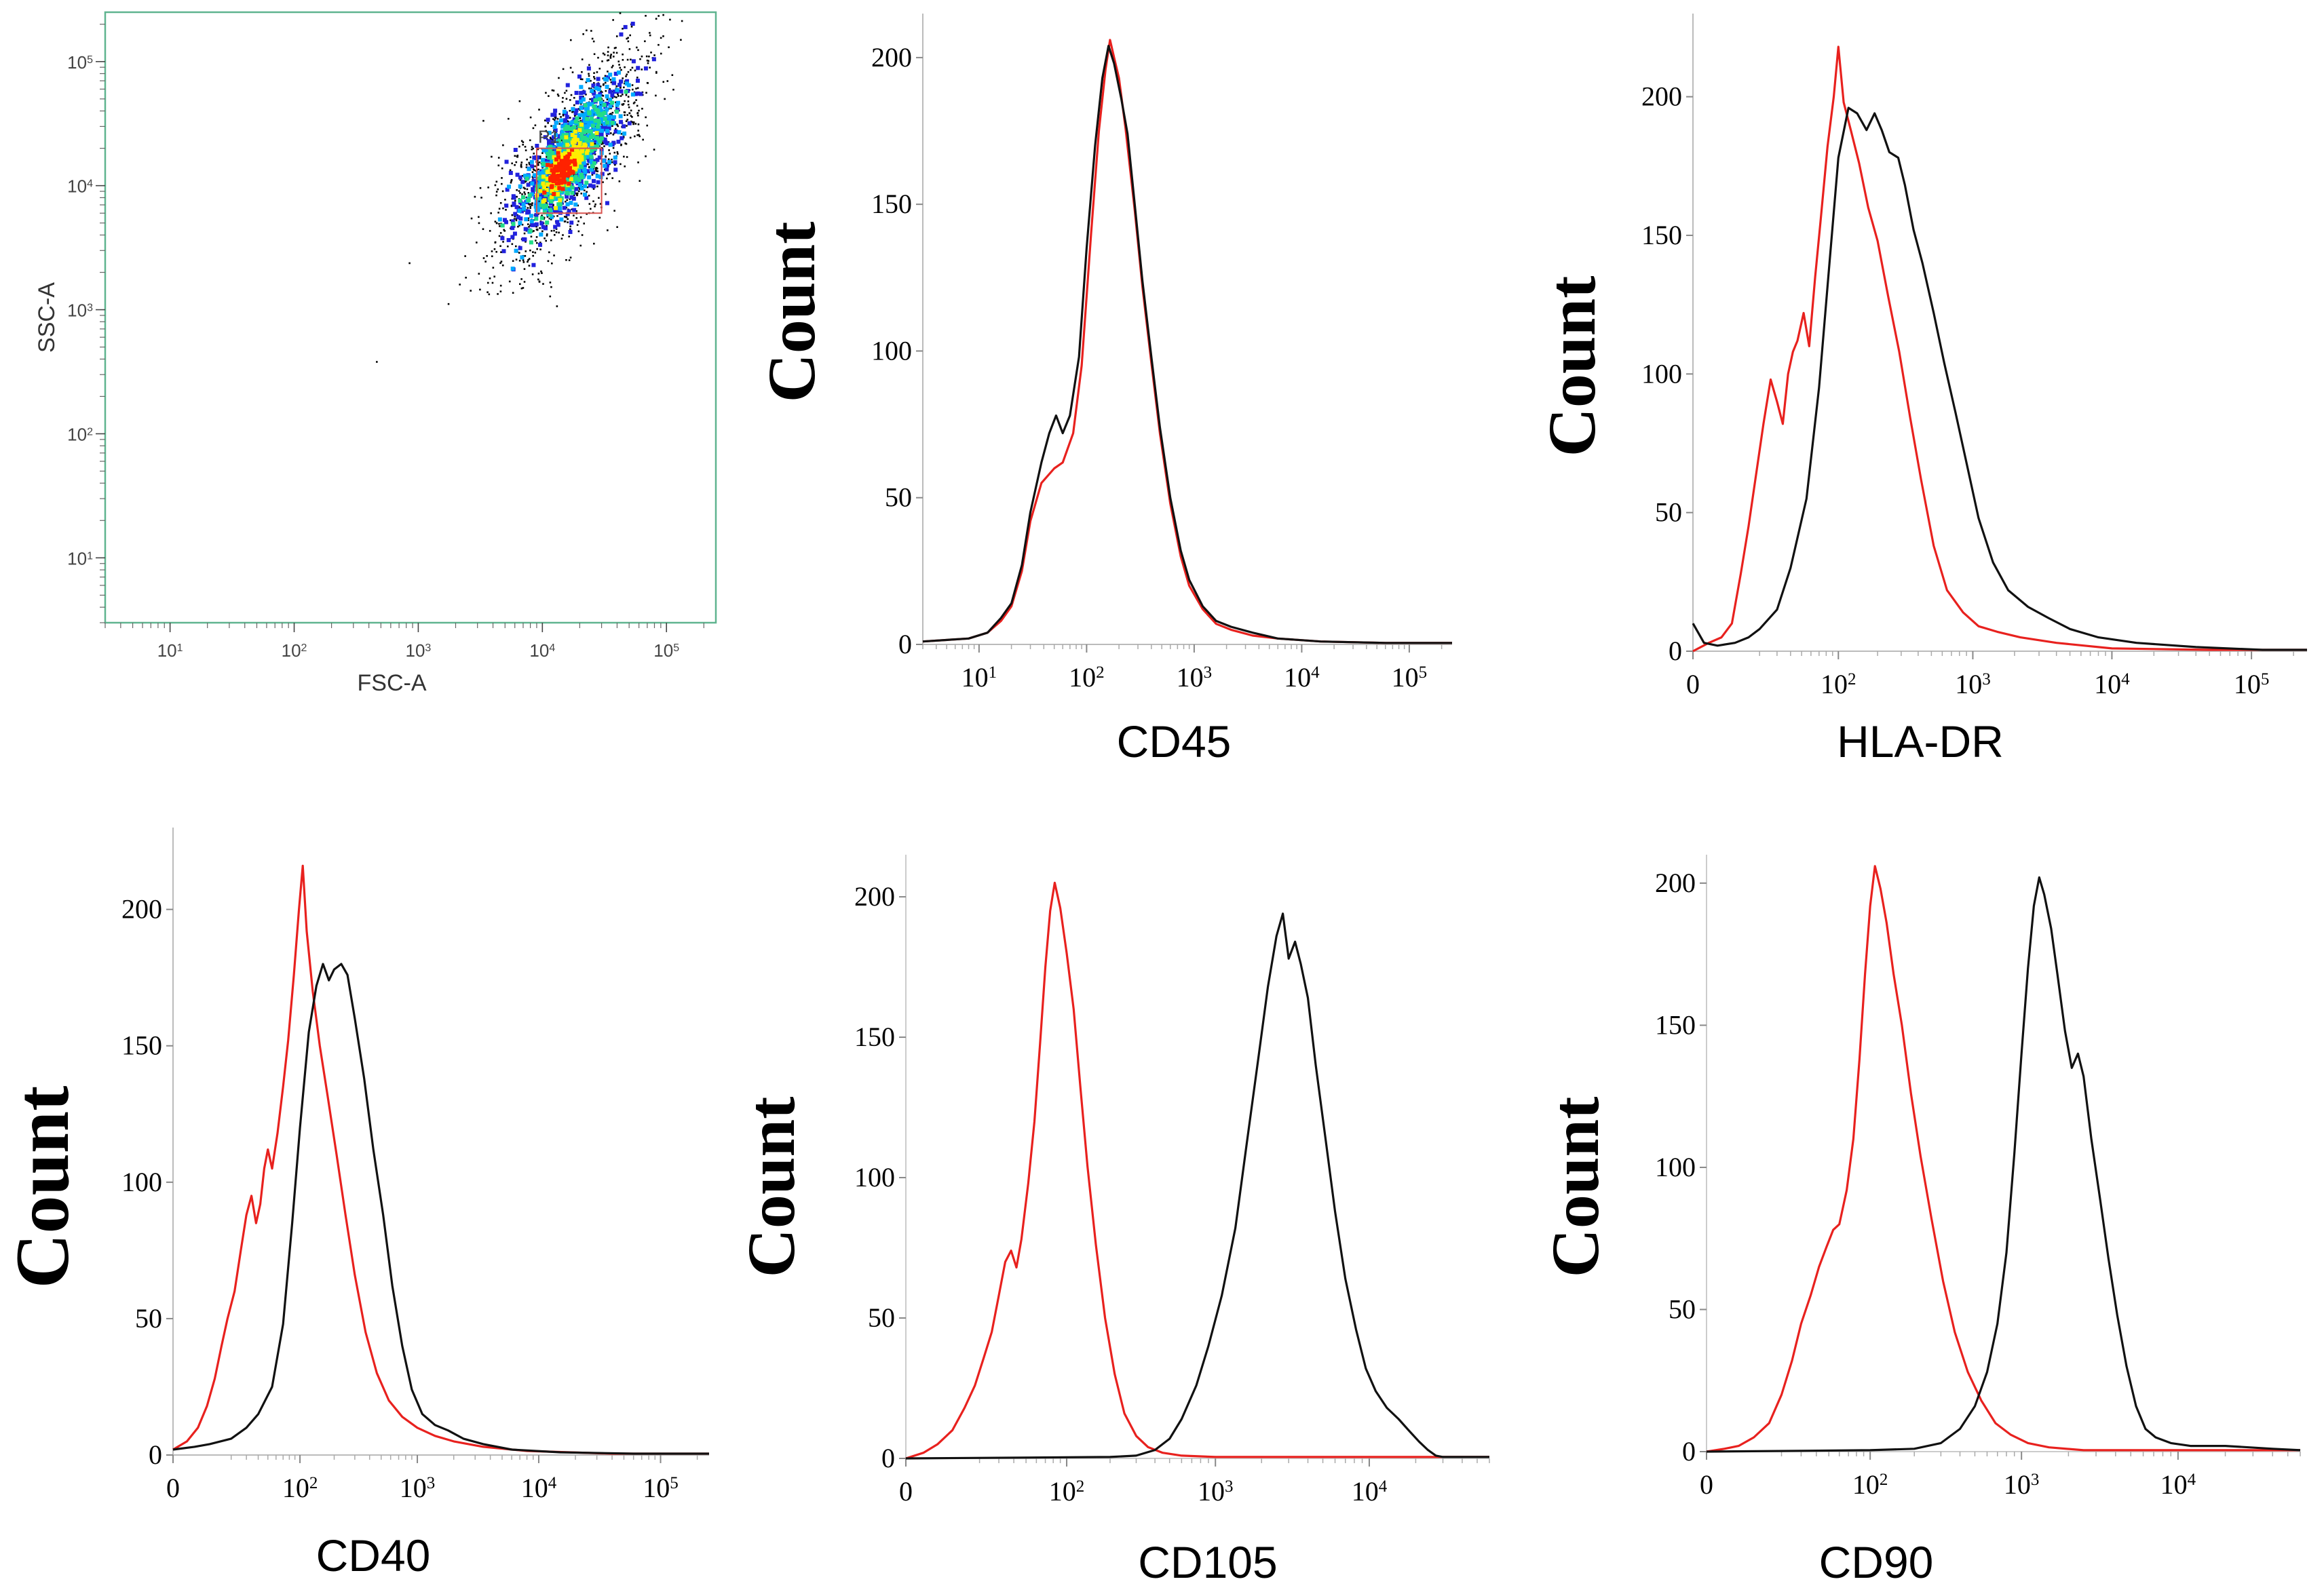 The image size is (2324, 1590). I want to click on cd105-ytick-label: 150, so click(874, 1037).